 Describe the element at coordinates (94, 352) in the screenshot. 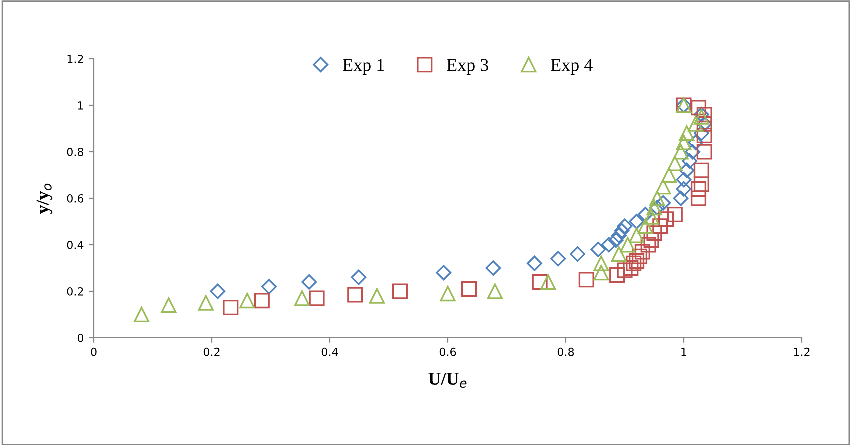

I see `x-tick-label: 0` at that location.